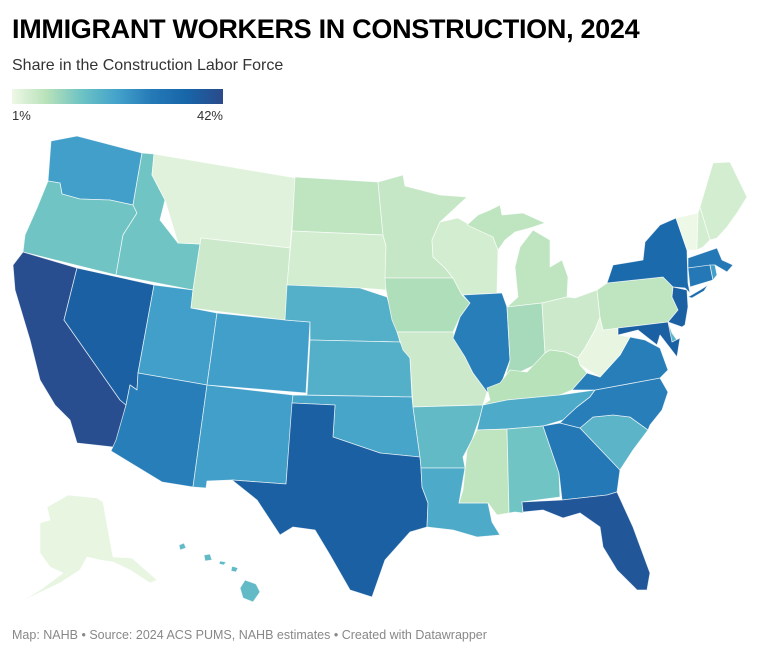 Image resolution: width=768 pixels, height=657 pixels. I want to click on state-mi-part-1: MI: 8%, so click(506, 227).